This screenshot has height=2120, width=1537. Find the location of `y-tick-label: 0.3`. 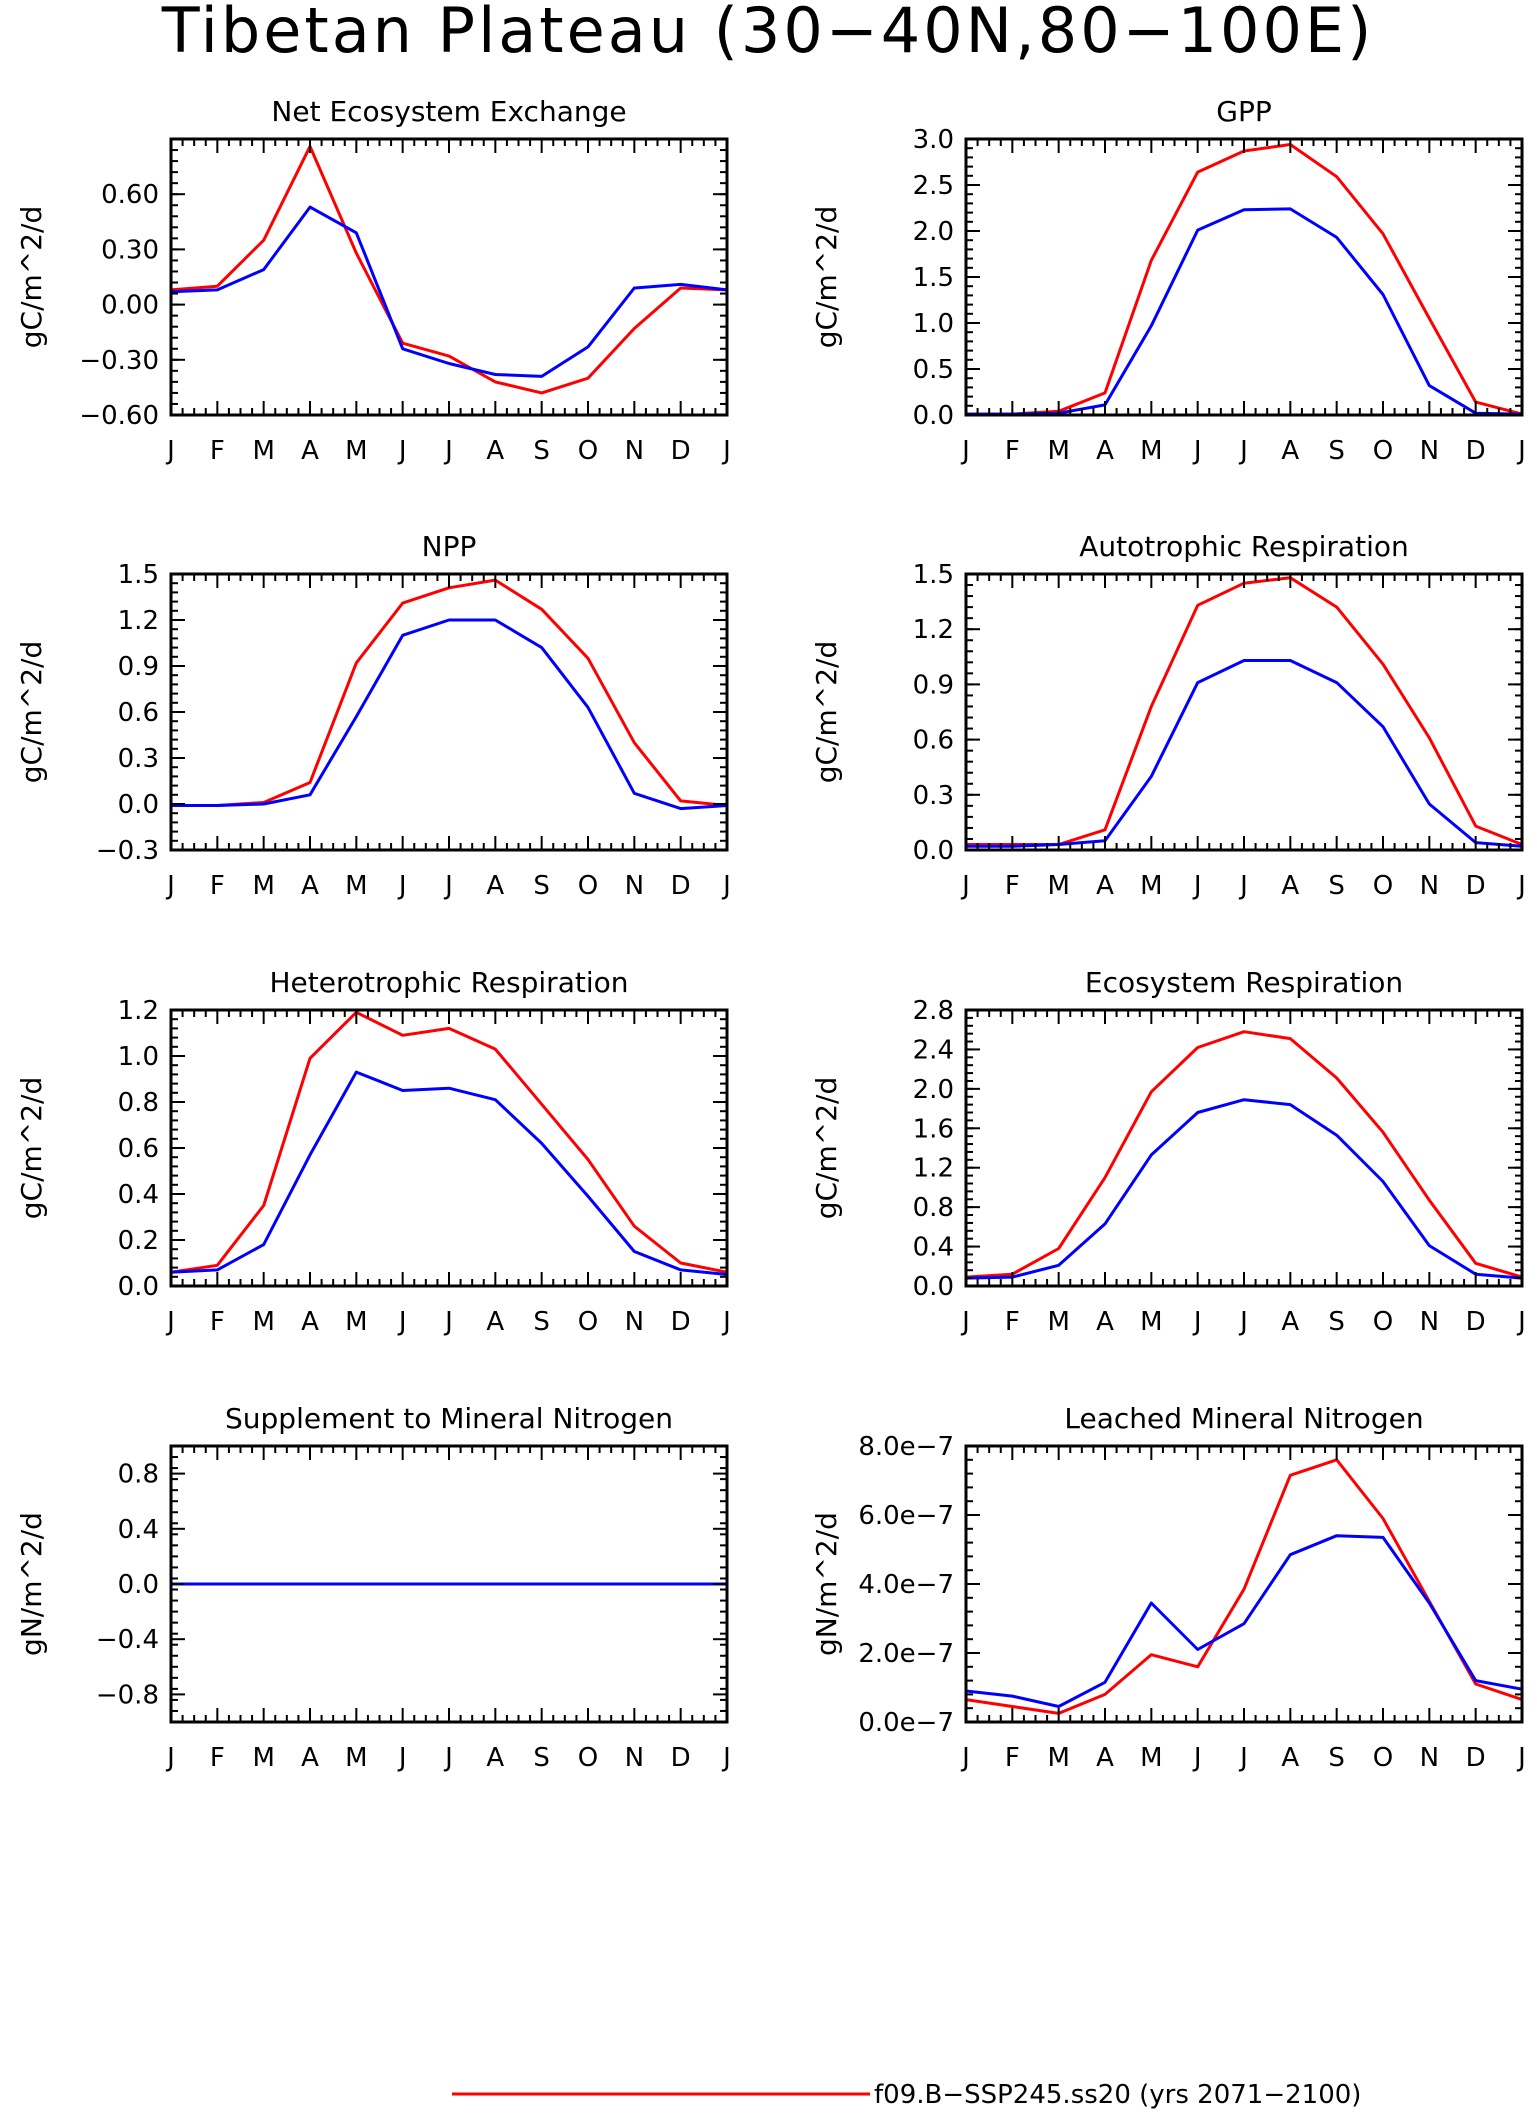

y-tick-label: 0.3 is located at coordinates (933, 796).